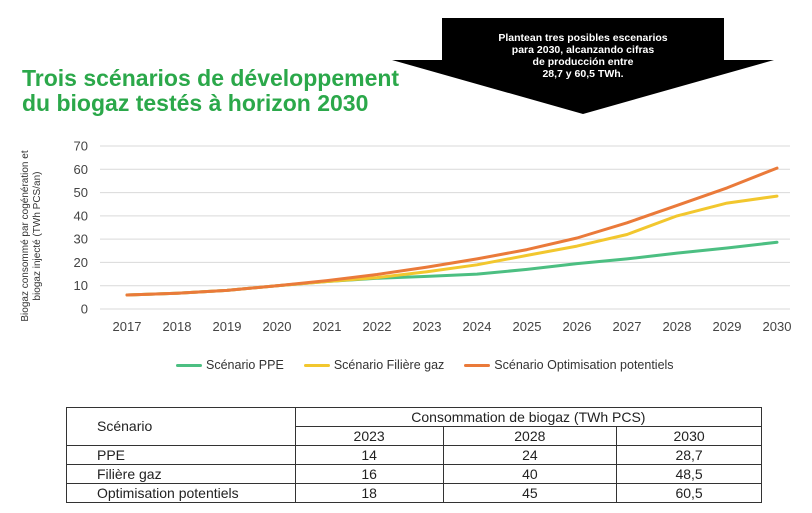 The image size is (812, 513). What do you see at coordinates (689, 455) in the screenshot?
I see `table-cell: 28,7` at bounding box center [689, 455].